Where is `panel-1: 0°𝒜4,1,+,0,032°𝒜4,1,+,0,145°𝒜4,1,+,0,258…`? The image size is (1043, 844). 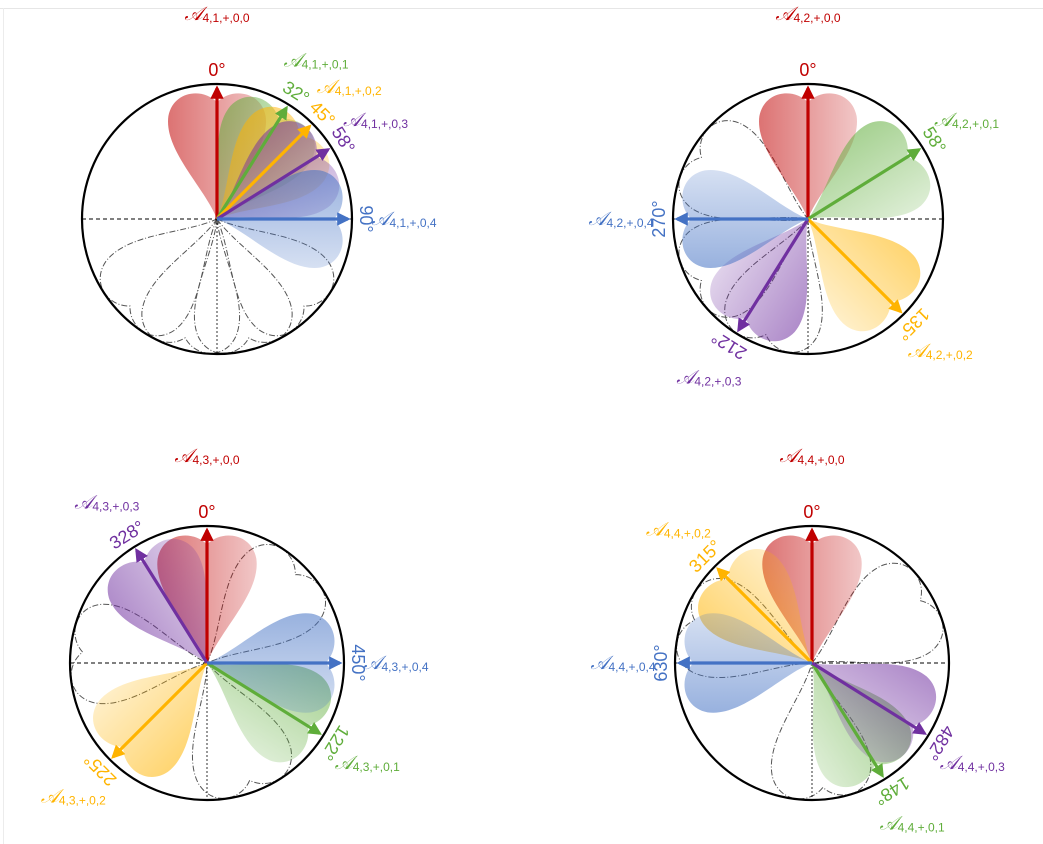
panel-1: 0°𝒜4,1,+,0,032°𝒜4,1,+,0,145°𝒜4,1,+,0,258… is located at coordinates (258, 179).